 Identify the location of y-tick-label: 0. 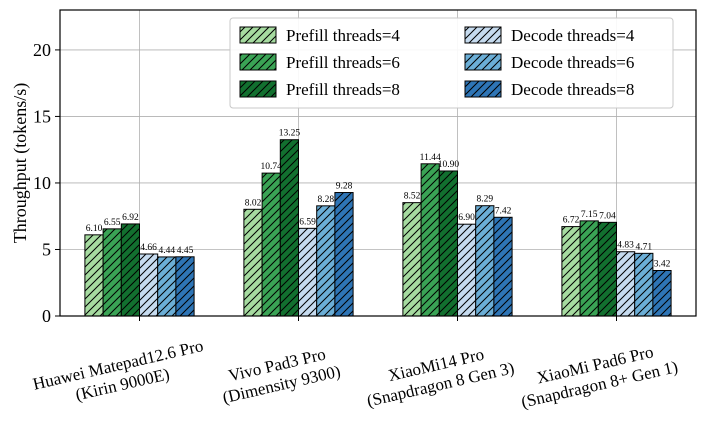
(46, 316).